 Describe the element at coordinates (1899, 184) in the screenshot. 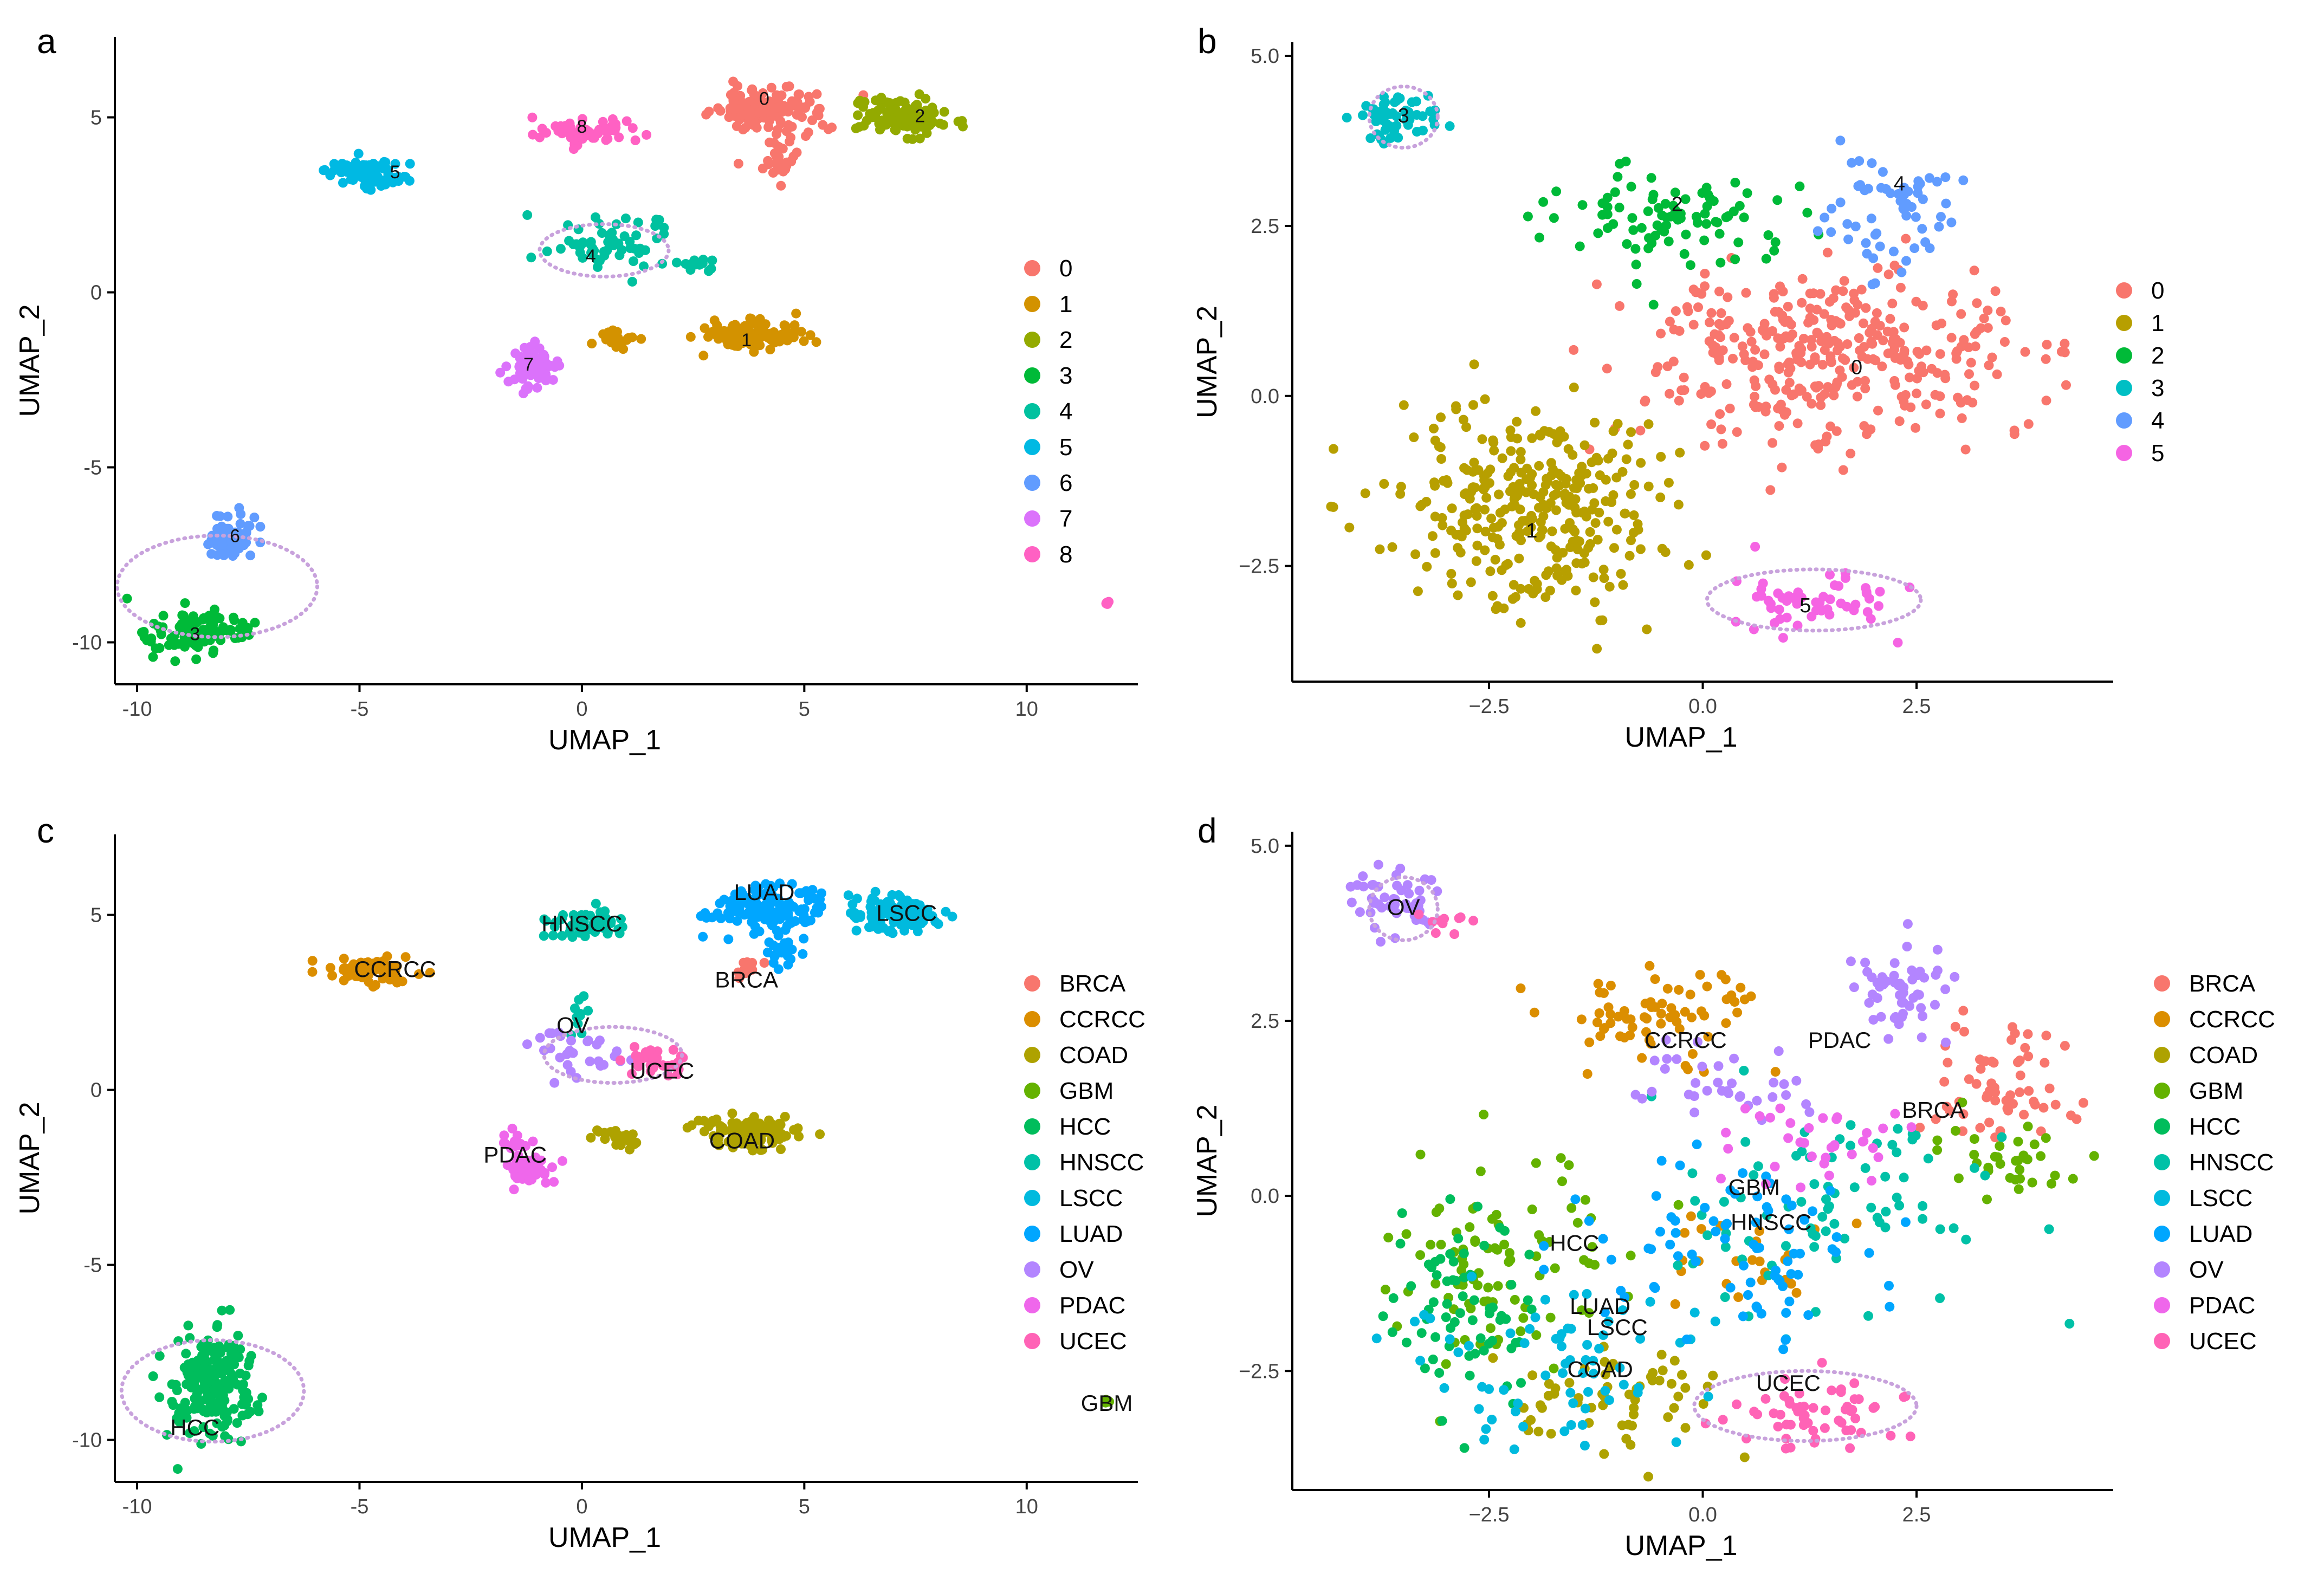

I see `cluster-label: 4` at that location.